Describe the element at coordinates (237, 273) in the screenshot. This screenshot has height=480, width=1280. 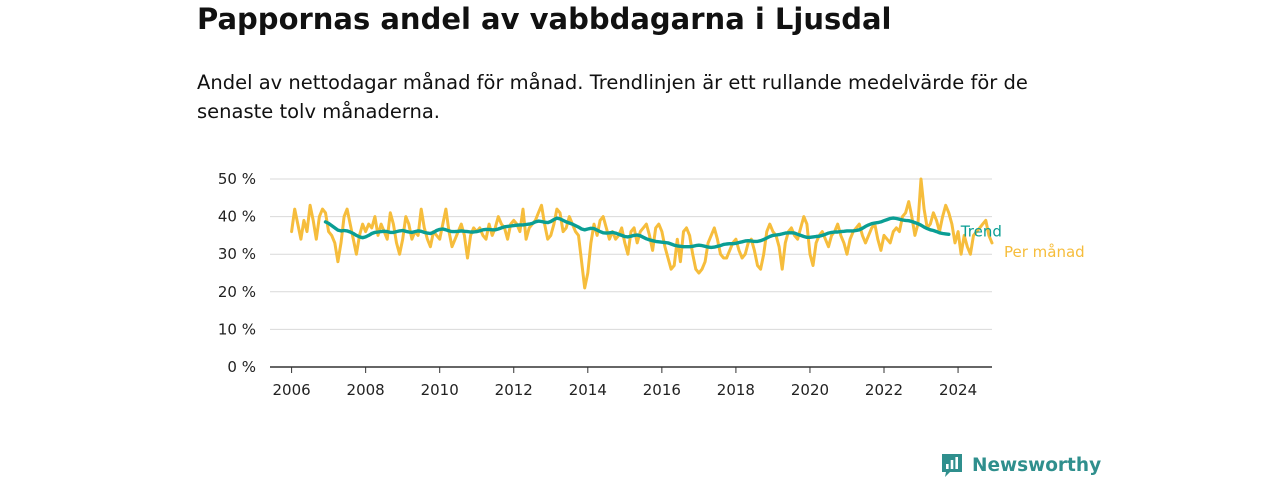
I see `y-axis-ticks: 0 % 10 % 20 % 30 % 40 % 50 %` at that location.